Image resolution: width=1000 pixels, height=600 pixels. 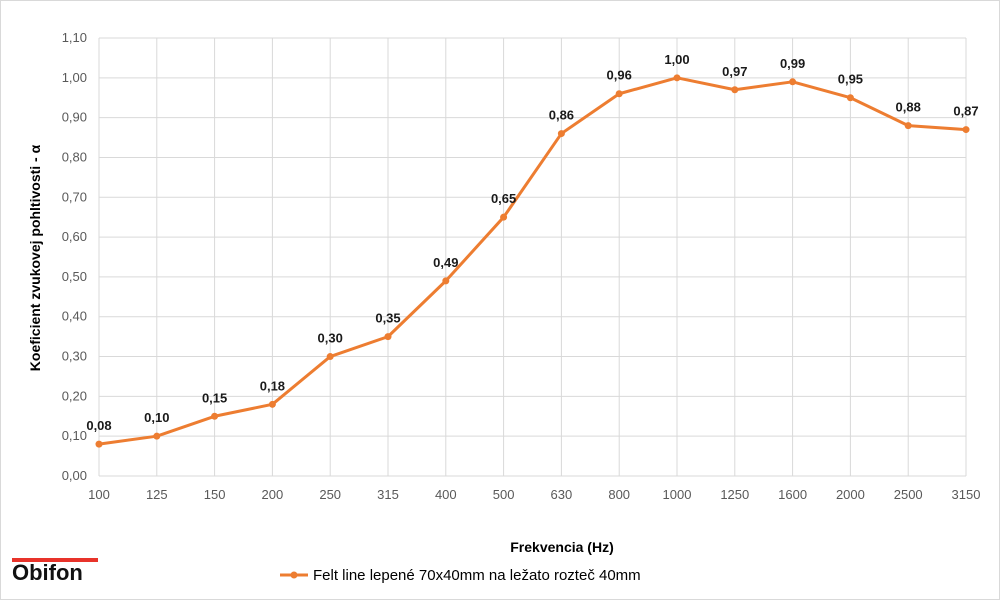 I want to click on data-label: 0,65, so click(x=503, y=198).